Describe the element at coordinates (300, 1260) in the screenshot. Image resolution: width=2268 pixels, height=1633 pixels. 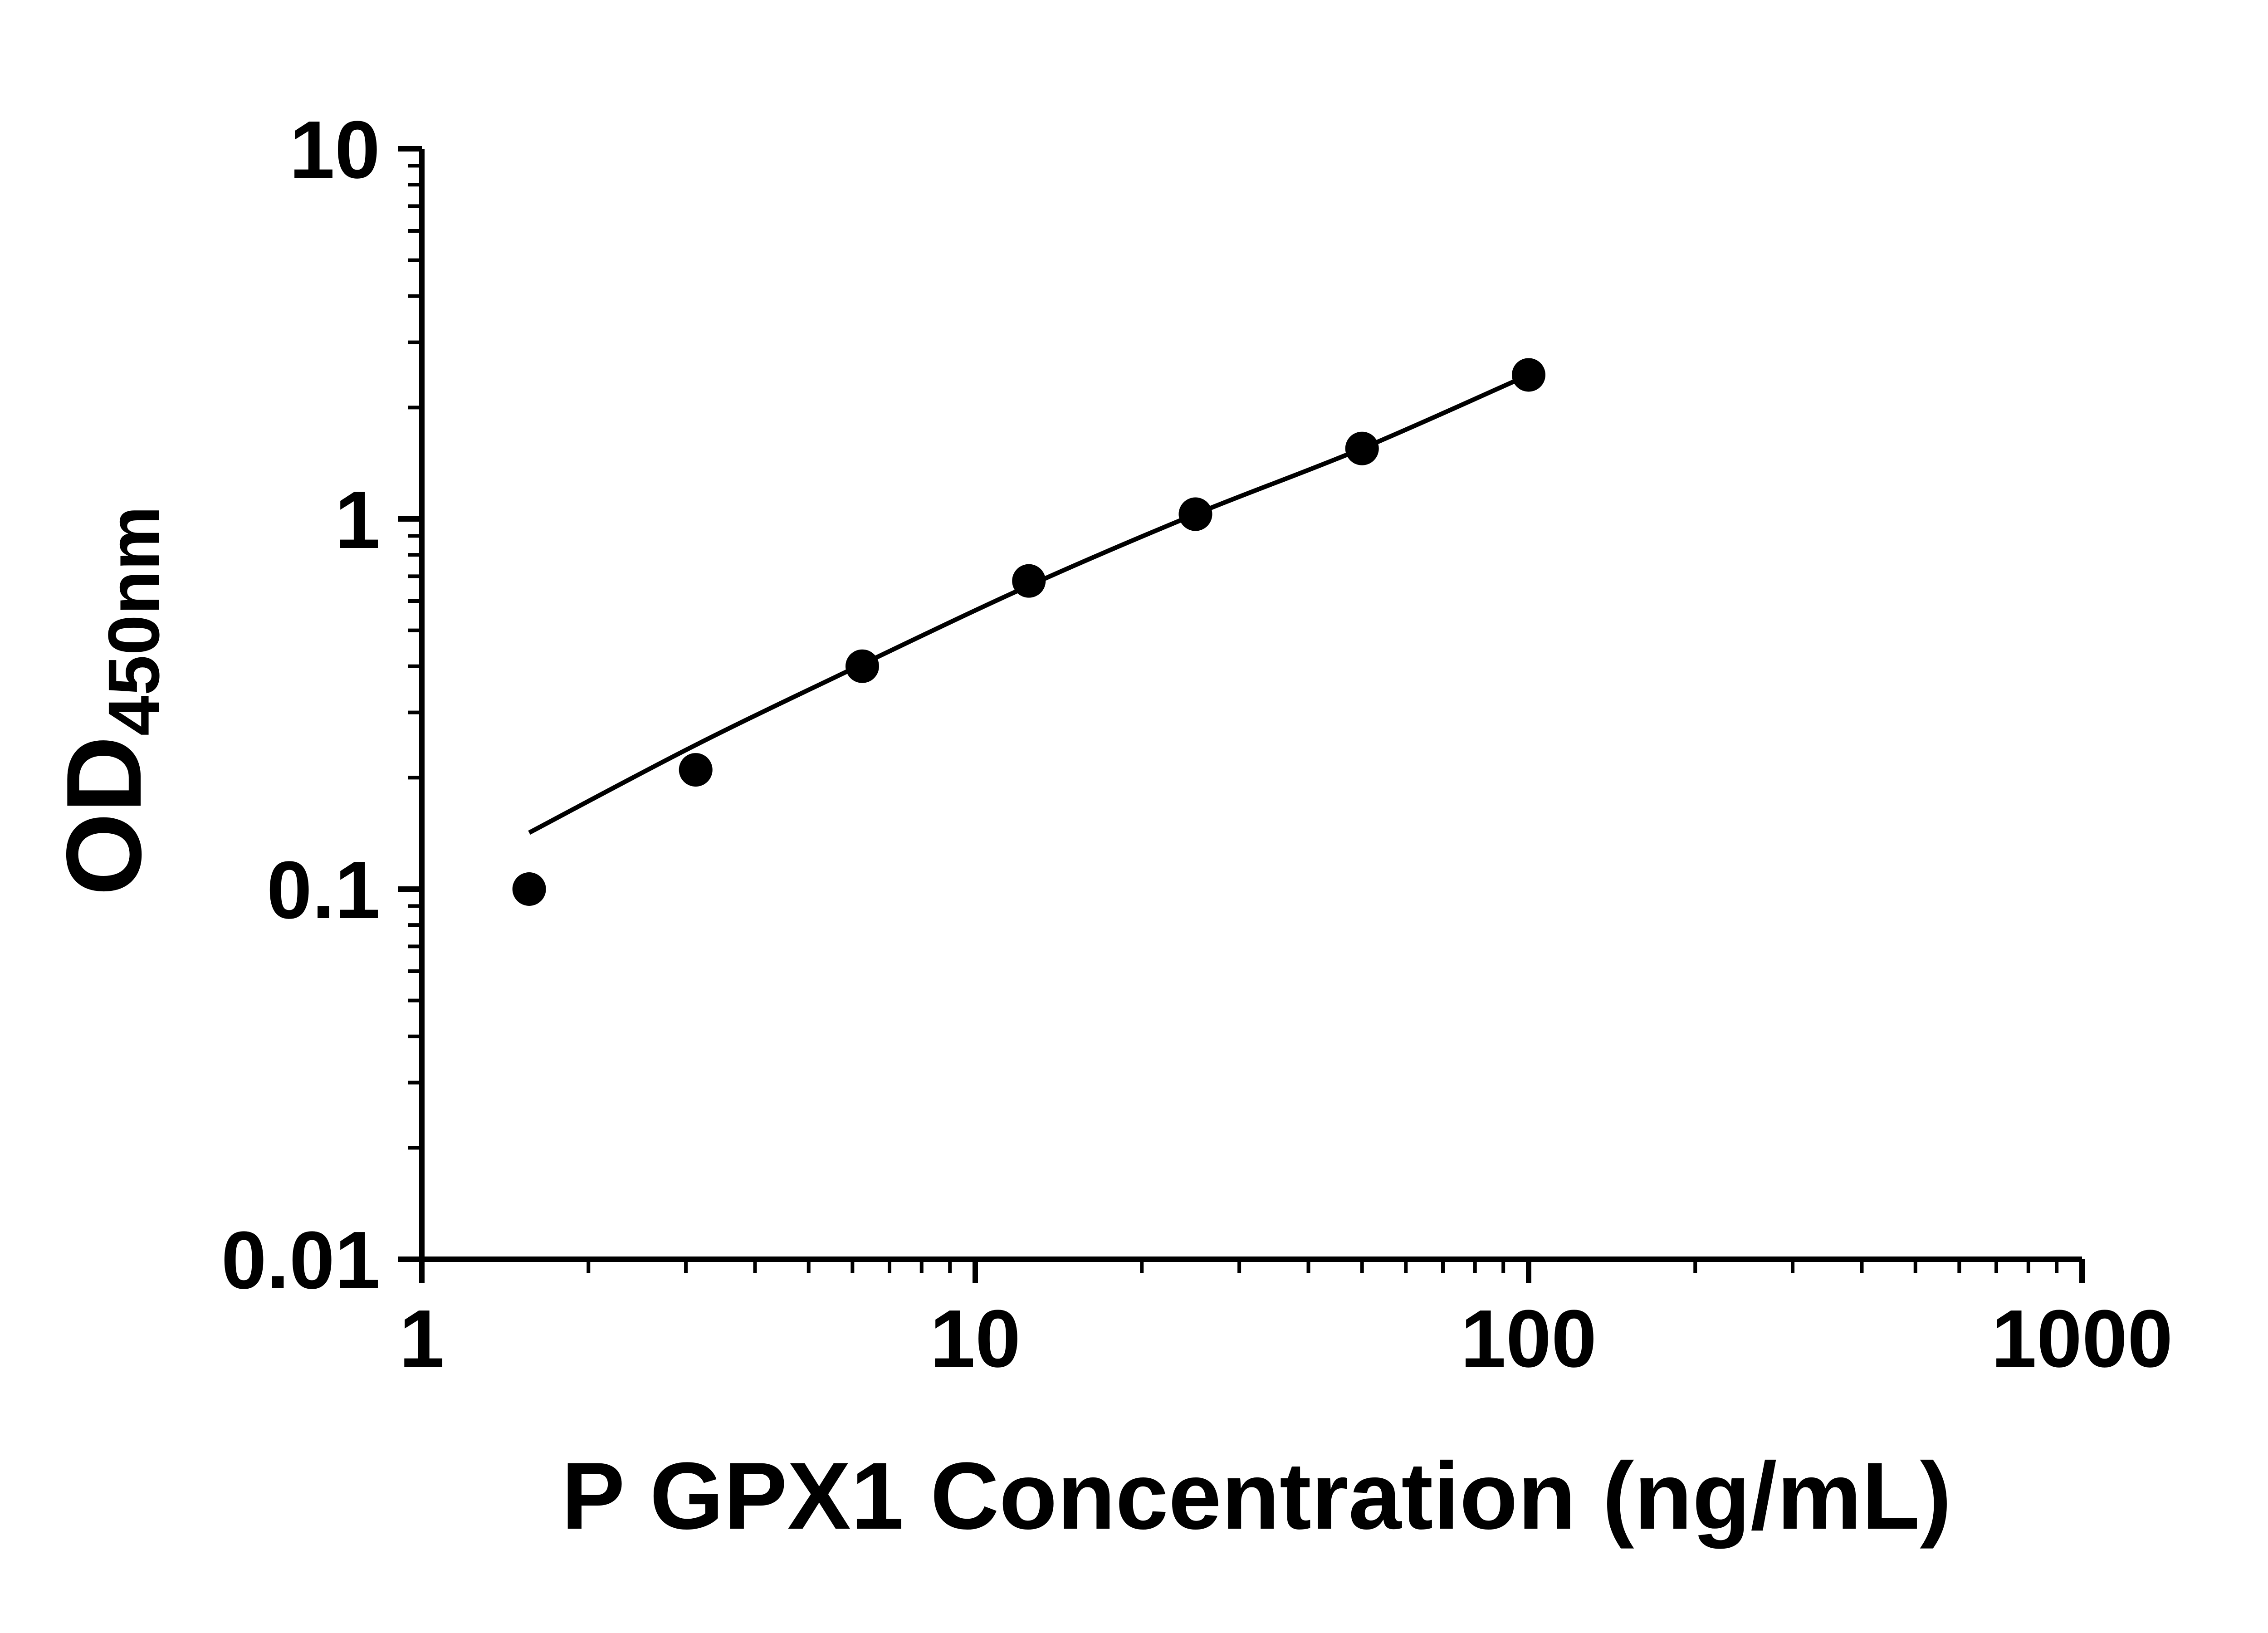
I see `y-tick-label: 0.01` at that location.